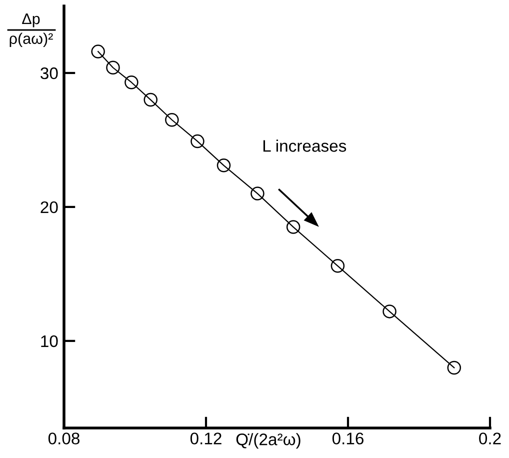  I want to click on x-tick-label: 0.16, so click(348, 438).